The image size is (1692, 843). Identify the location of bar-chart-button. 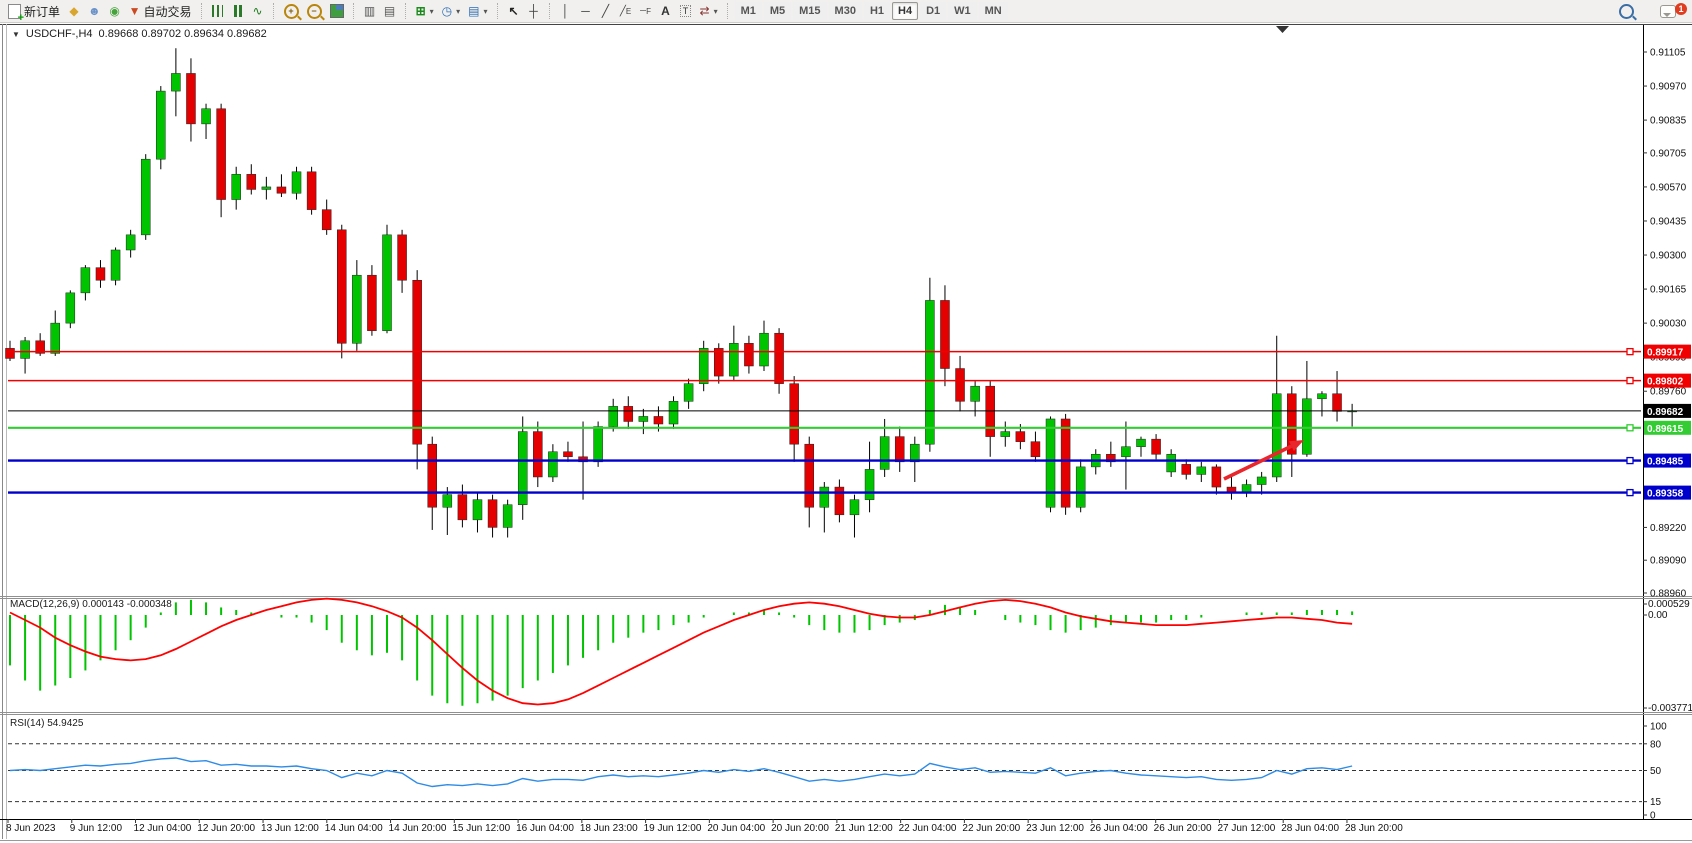
(218, 11).